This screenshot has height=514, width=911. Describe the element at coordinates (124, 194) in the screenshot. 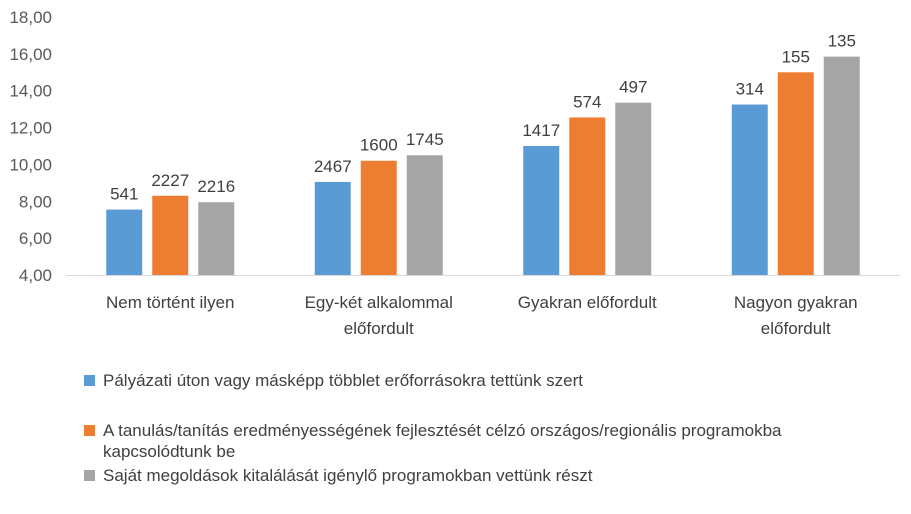

I see `data-label: 541` at that location.